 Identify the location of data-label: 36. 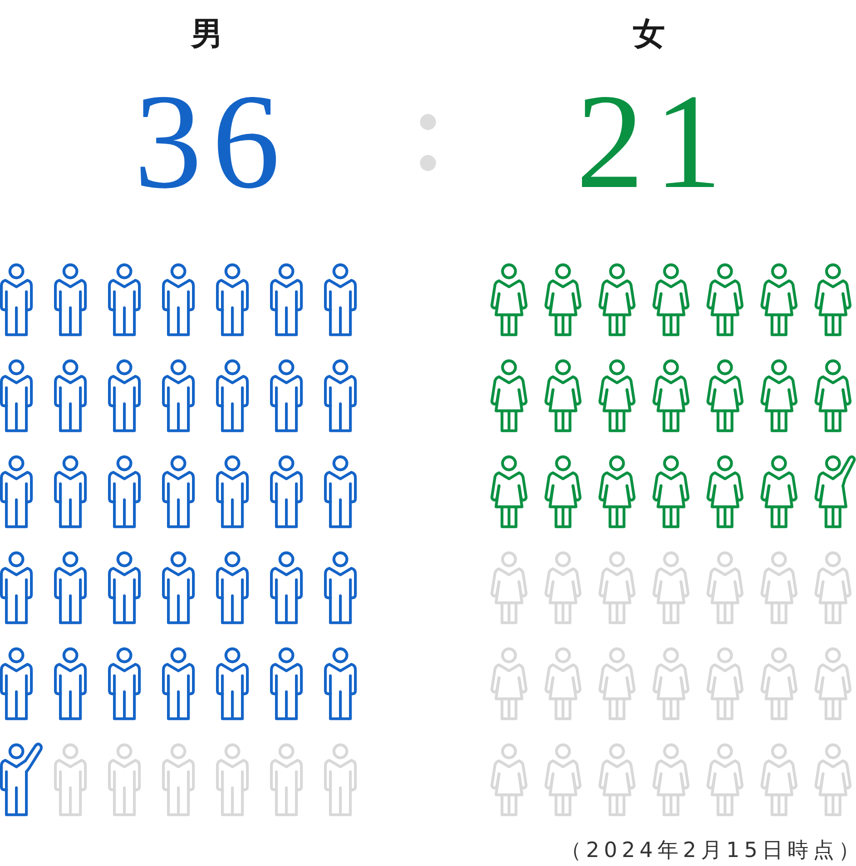
(212, 142).